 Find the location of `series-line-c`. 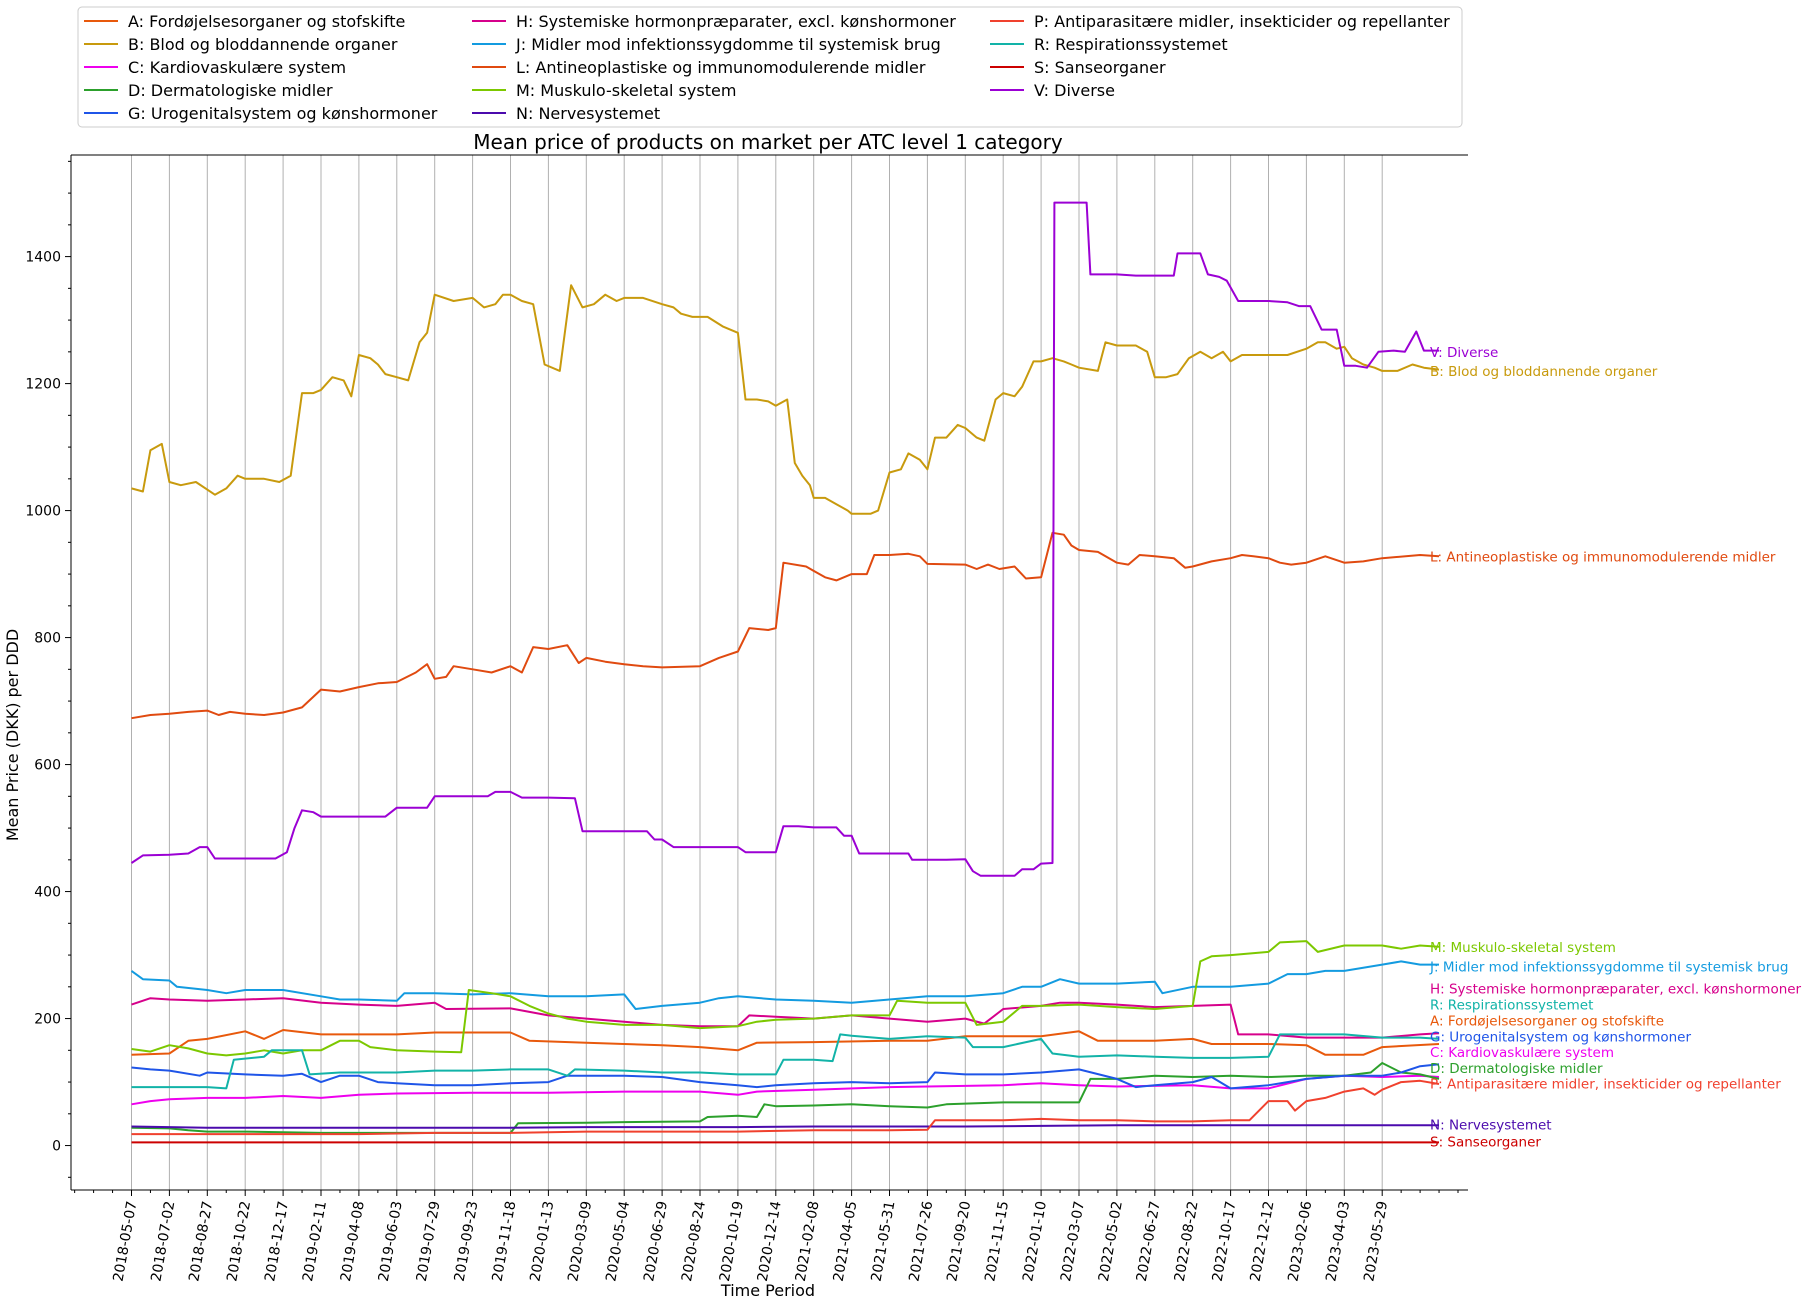

series-line-c is located at coordinates (785, 1090).